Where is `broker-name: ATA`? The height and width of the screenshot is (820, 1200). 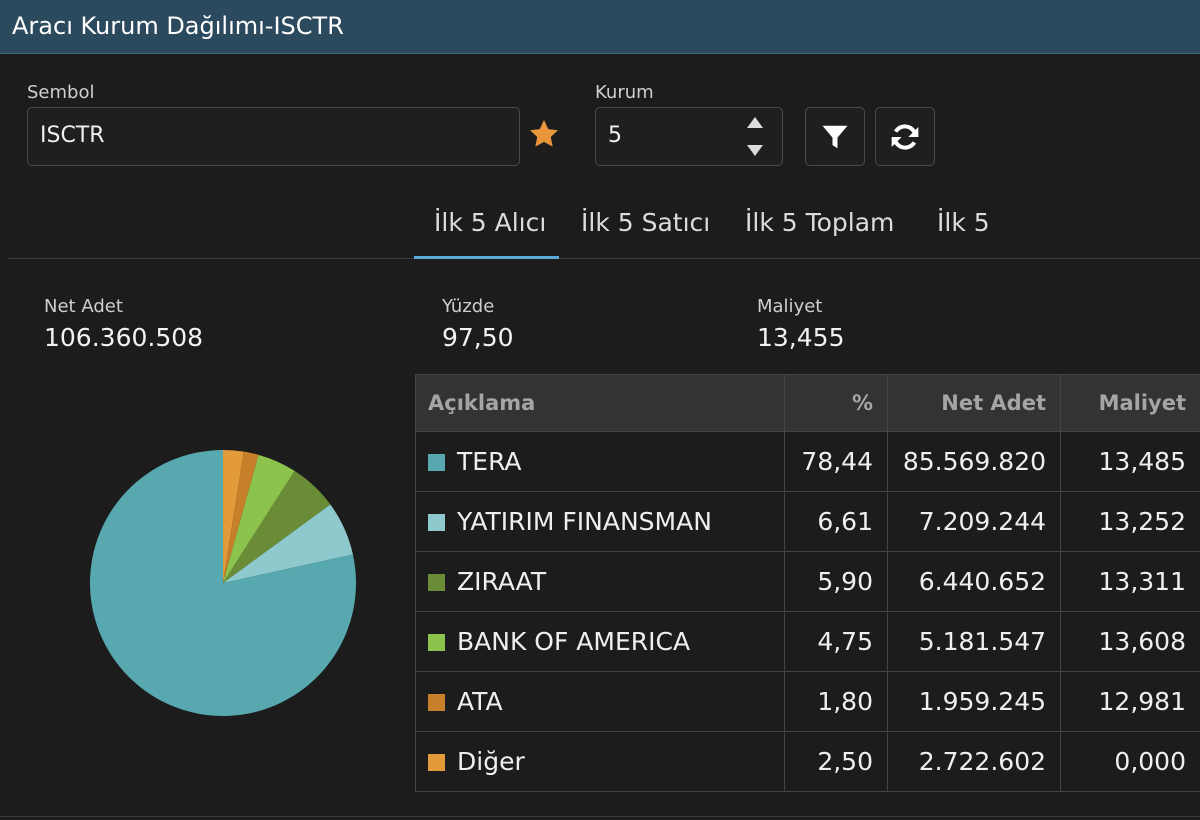 broker-name: ATA is located at coordinates (480, 701).